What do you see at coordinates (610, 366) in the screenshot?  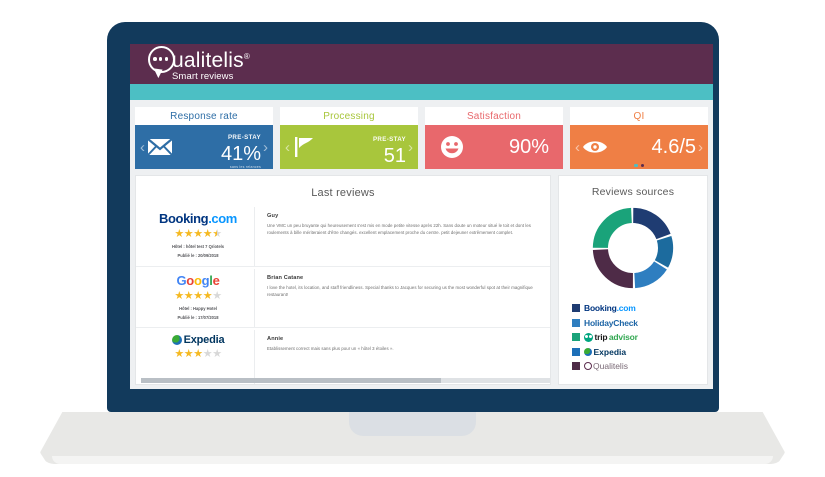 I see `legend-label: Qualitelis` at bounding box center [610, 366].